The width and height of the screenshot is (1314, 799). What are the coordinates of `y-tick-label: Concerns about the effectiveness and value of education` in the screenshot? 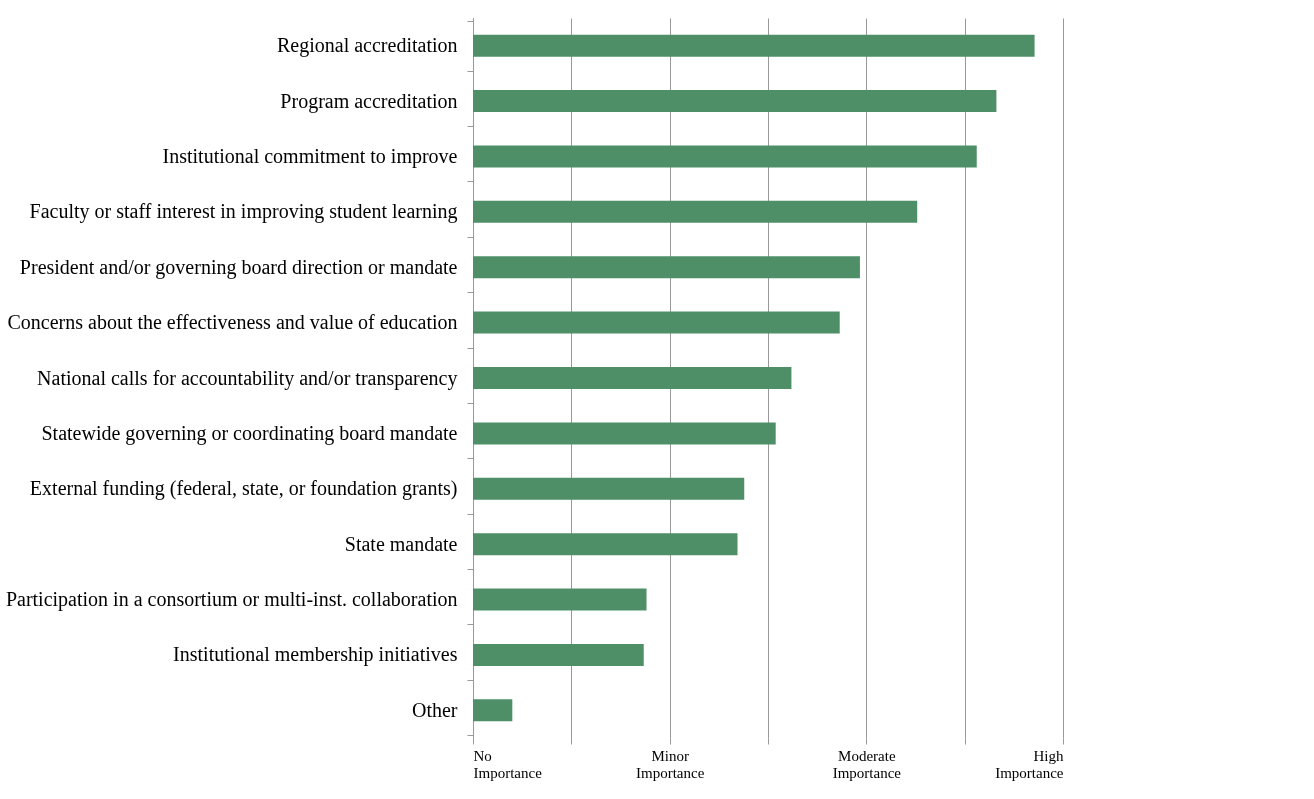 It's located at (232, 322).